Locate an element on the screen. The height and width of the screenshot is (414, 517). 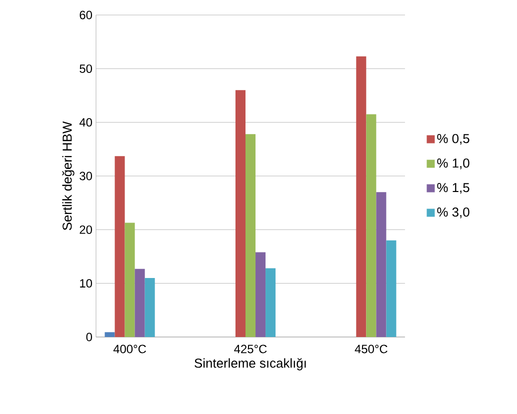
y-tick-label: 60 is located at coordinates (86, 15).